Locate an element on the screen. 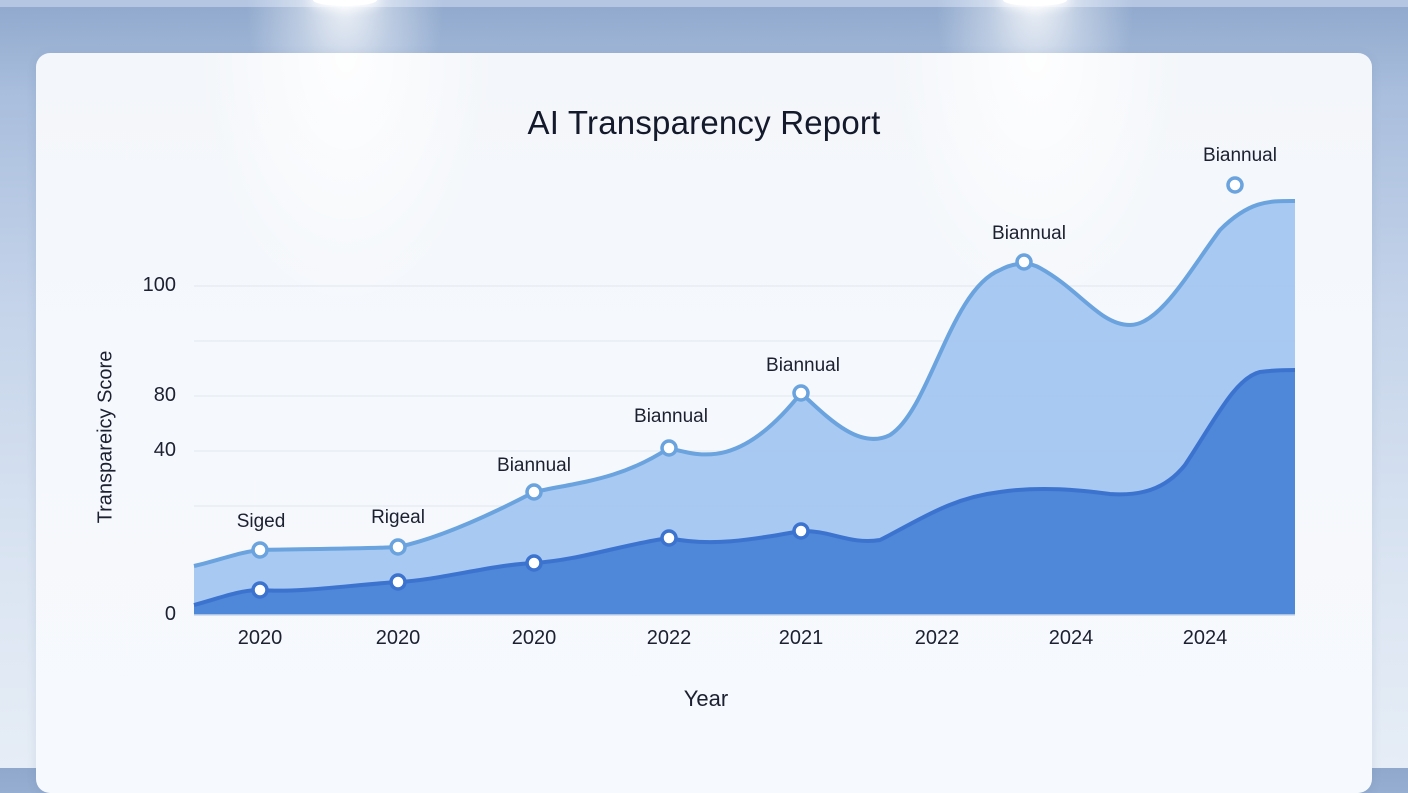  spotlight-right-icon is located at coordinates (1035, 3).